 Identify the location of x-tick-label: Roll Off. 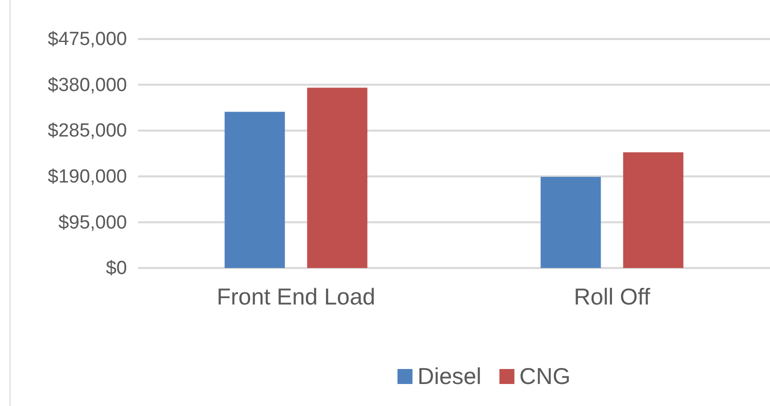
(612, 296).